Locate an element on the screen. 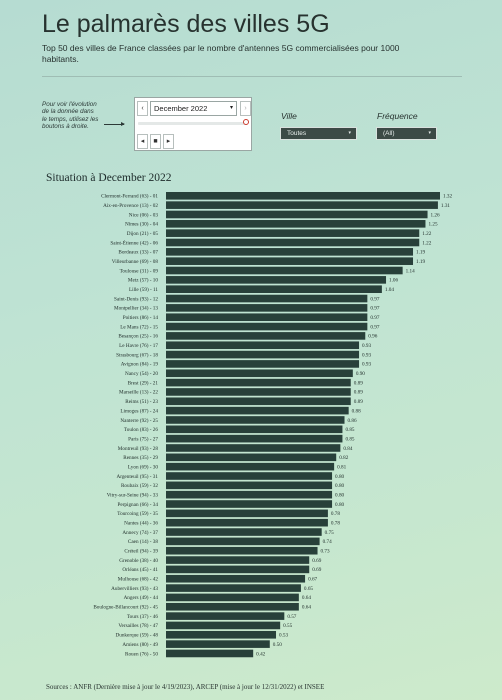 The width and height of the screenshot is (502, 700). value-label: 1.19 is located at coordinates (420, 262).